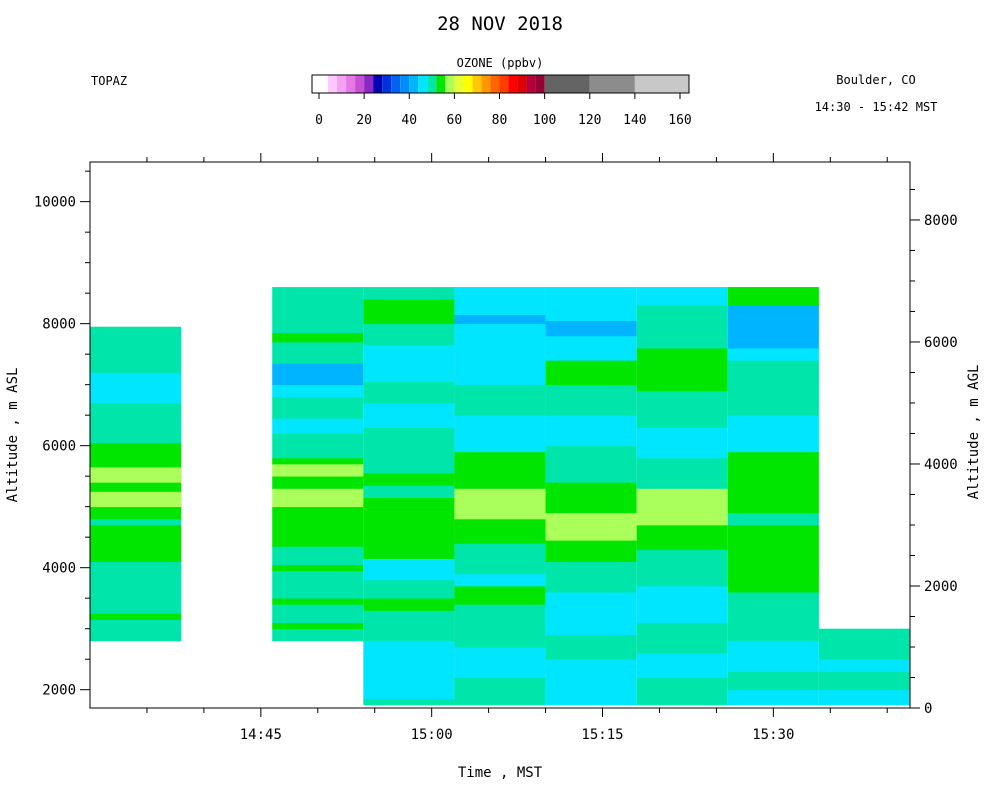  I want to click on colorbar-tick-label: 80, so click(500, 120).